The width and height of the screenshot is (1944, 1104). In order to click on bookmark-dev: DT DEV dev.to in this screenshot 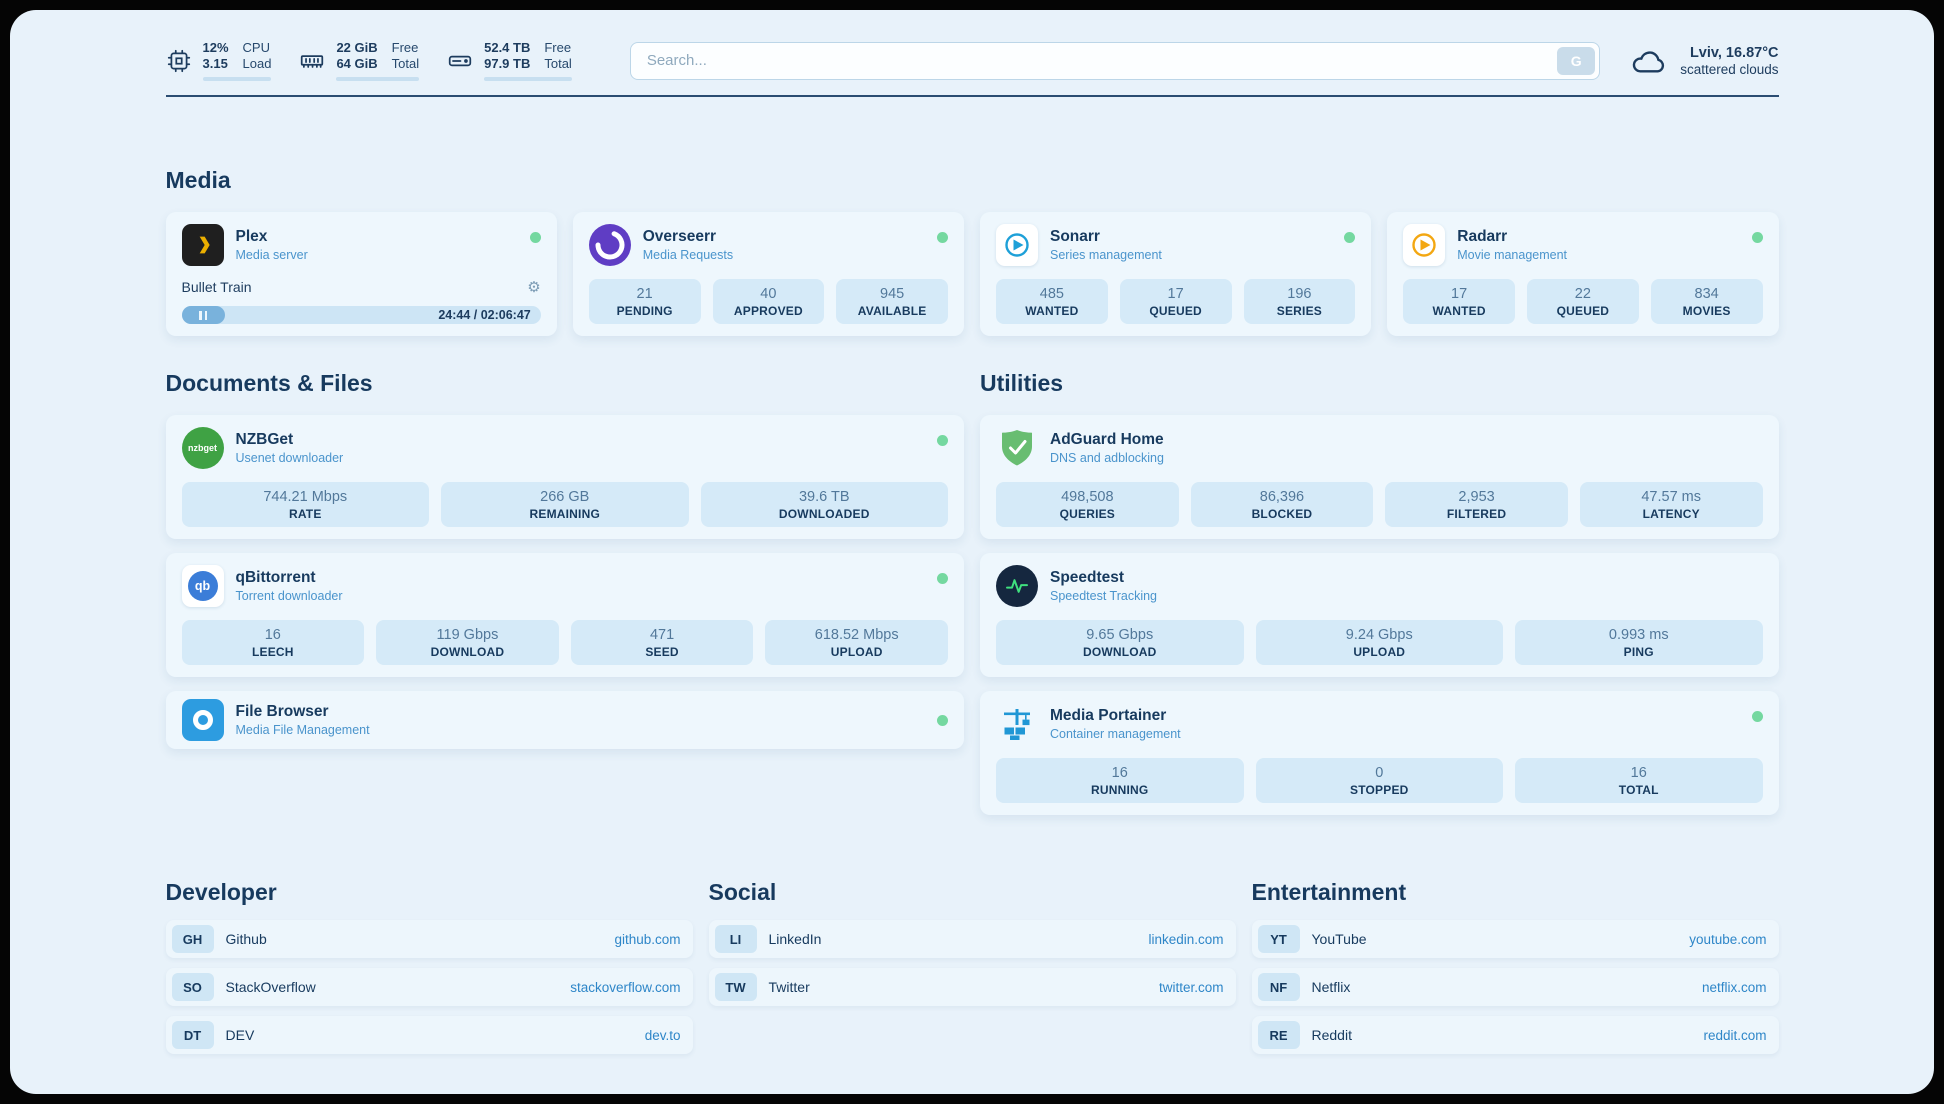, I will do `click(429, 1035)`.